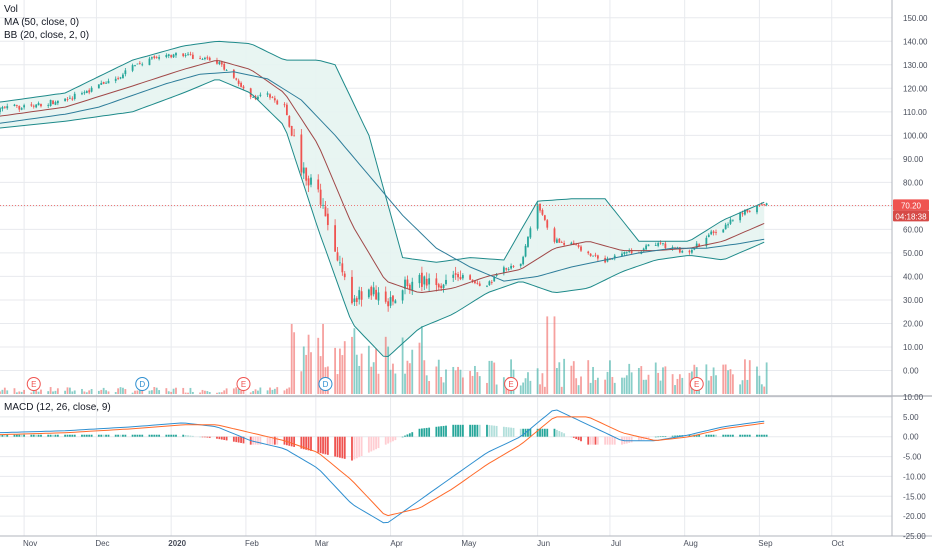  What do you see at coordinates (322, 543) in the screenshot?
I see `x-tick-label: Mar` at bounding box center [322, 543].